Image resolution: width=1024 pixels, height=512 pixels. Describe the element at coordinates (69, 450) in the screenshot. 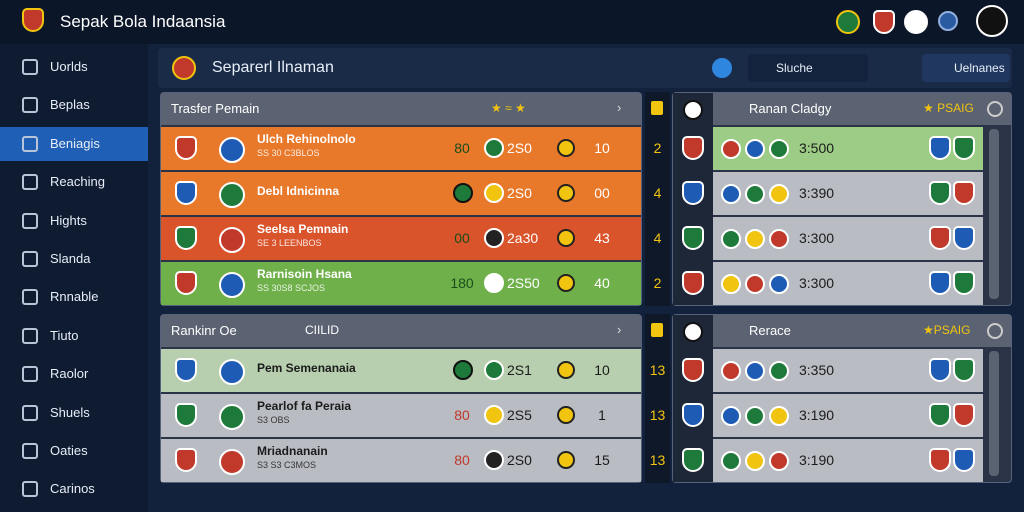

I see `nav-label: Oaties` at that location.